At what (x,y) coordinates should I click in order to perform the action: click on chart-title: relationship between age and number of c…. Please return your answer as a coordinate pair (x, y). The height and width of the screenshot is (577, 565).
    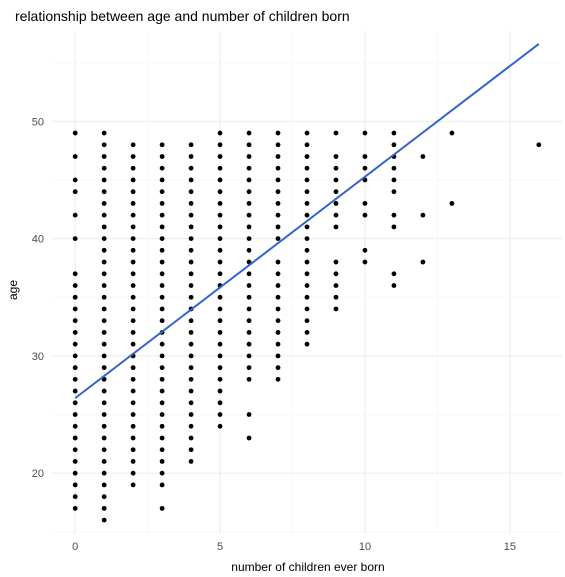
    Looking at the image, I should click on (182, 16).